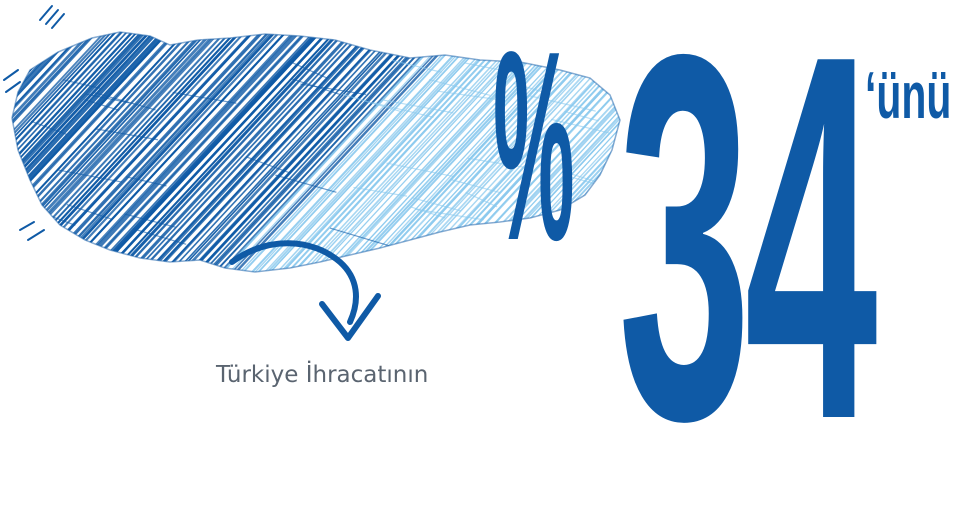  I want to click on caption-text: Türkiye İhracatının, so click(322, 375).